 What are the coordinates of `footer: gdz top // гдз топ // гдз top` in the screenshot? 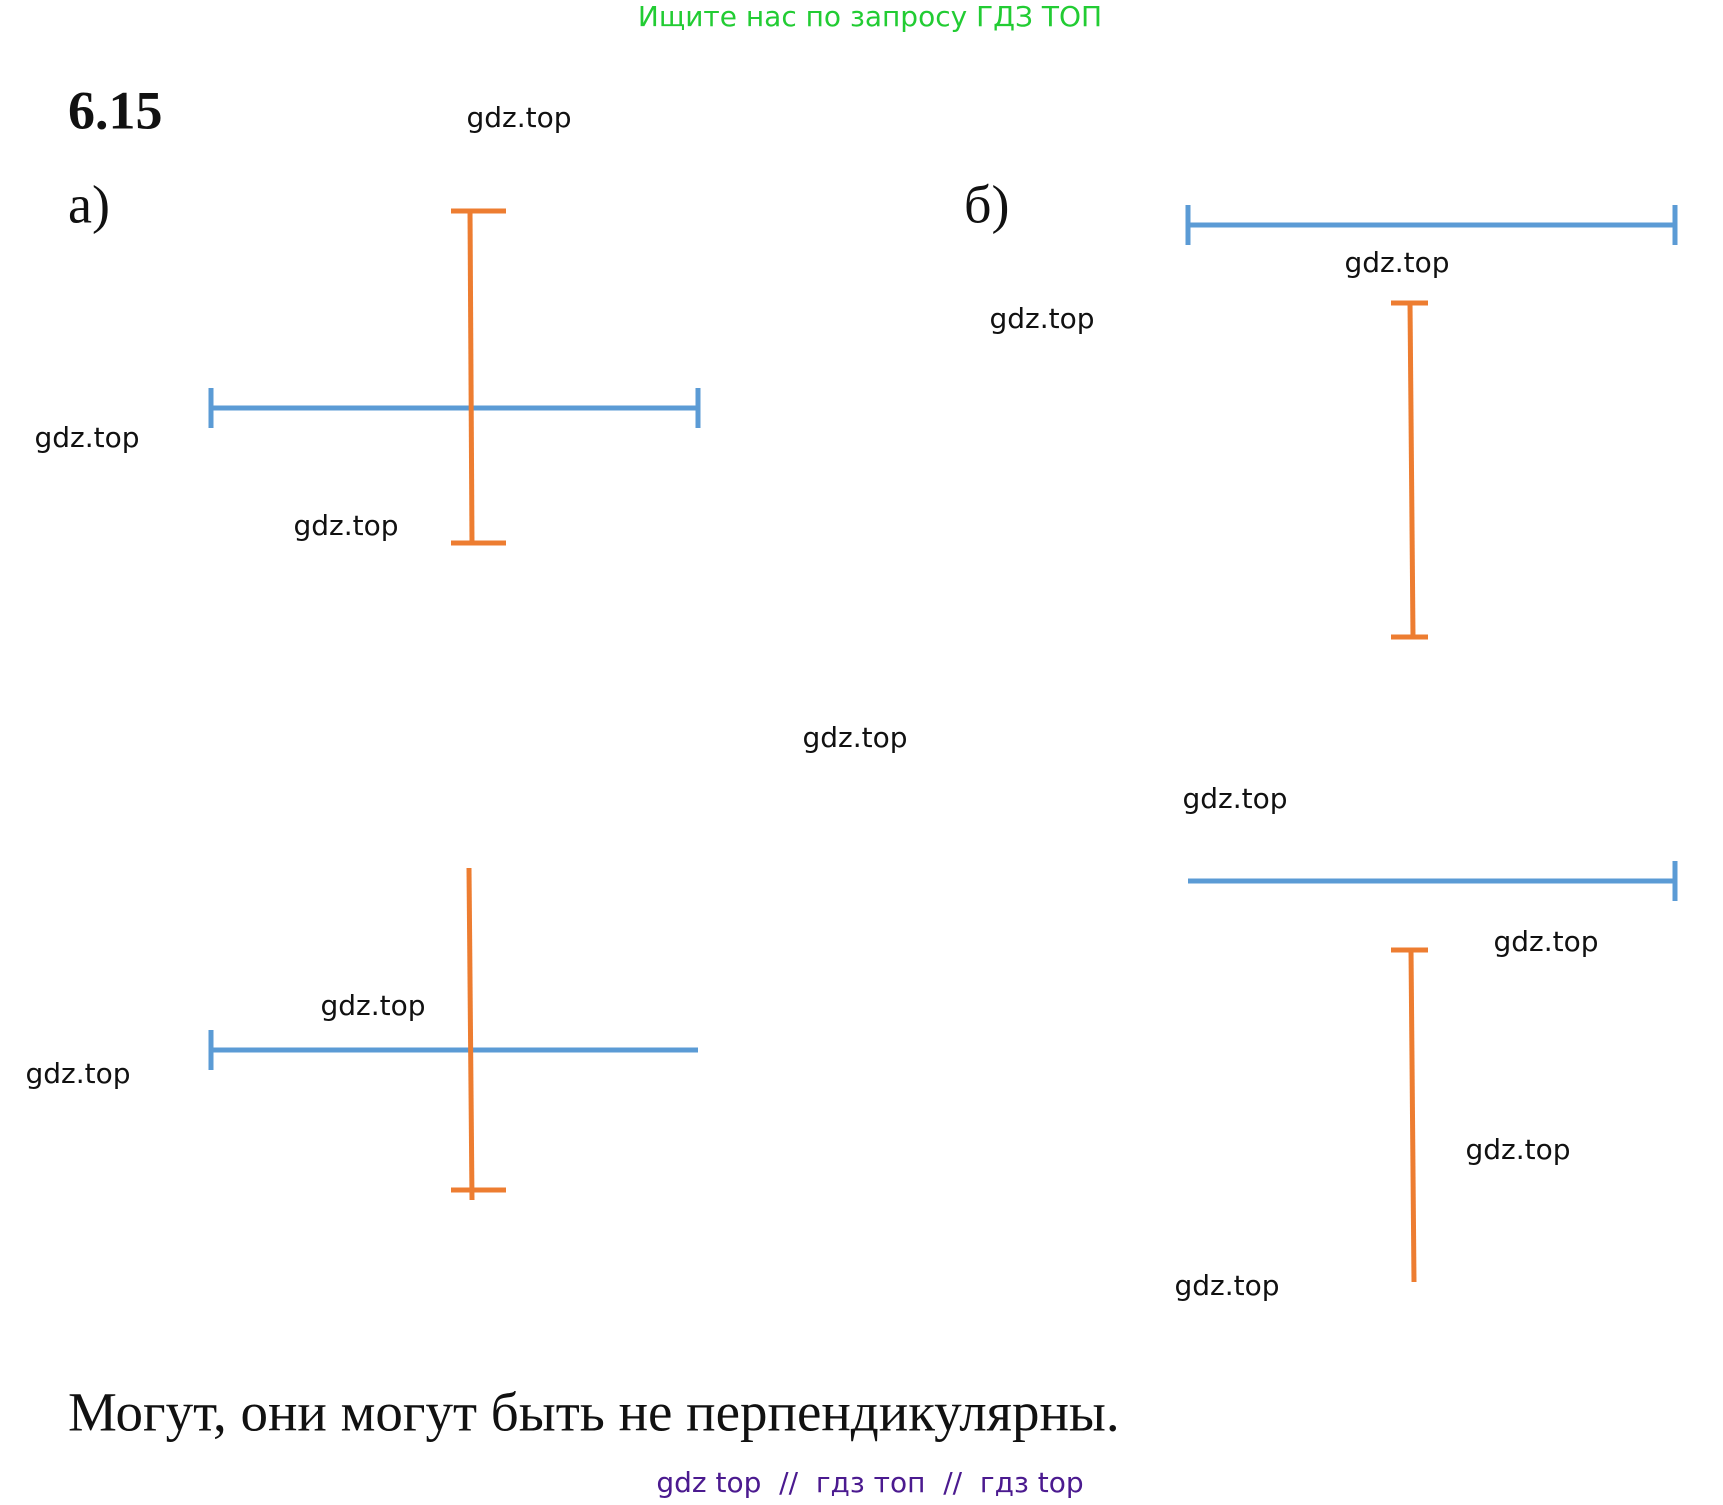 It's located at (869, 1482).